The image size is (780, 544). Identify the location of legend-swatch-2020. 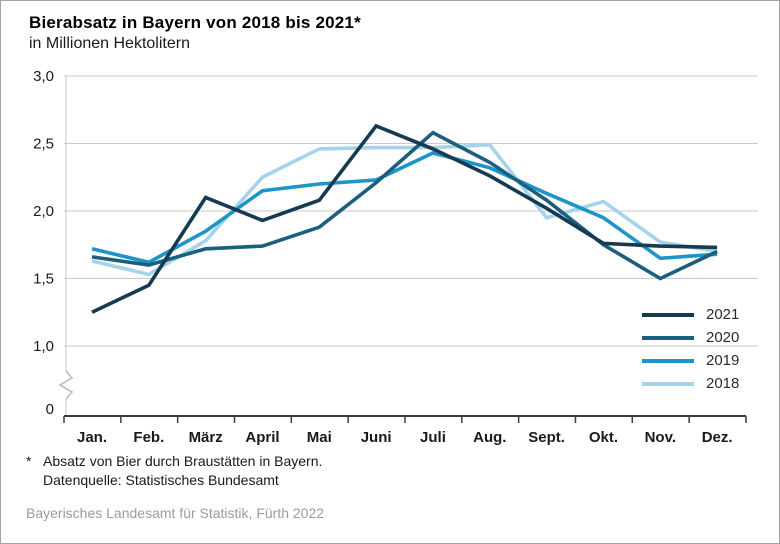
(668, 338).